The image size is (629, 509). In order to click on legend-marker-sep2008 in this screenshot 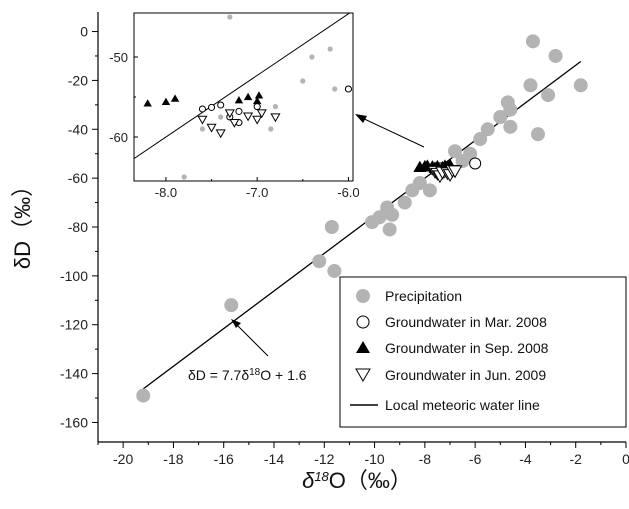, I will do `click(363, 347)`.